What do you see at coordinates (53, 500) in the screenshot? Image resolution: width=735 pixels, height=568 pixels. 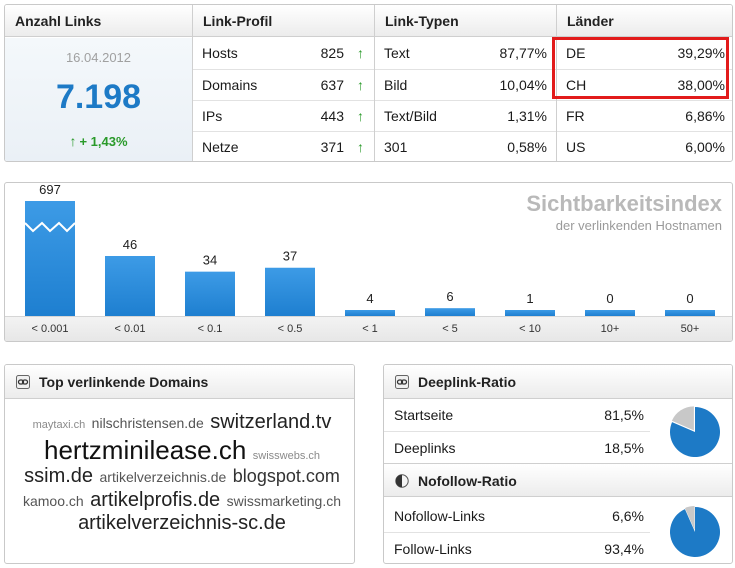 I see `domain-tag-link: kamoo.ch` at bounding box center [53, 500].